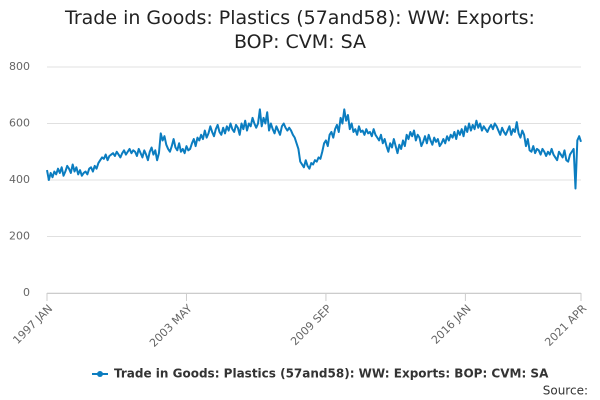 The height and width of the screenshot is (400, 600). What do you see at coordinates (311, 325) in the screenshot?
I see `x-tick-label: 2009 SEP` at bounding box center [311, 325].